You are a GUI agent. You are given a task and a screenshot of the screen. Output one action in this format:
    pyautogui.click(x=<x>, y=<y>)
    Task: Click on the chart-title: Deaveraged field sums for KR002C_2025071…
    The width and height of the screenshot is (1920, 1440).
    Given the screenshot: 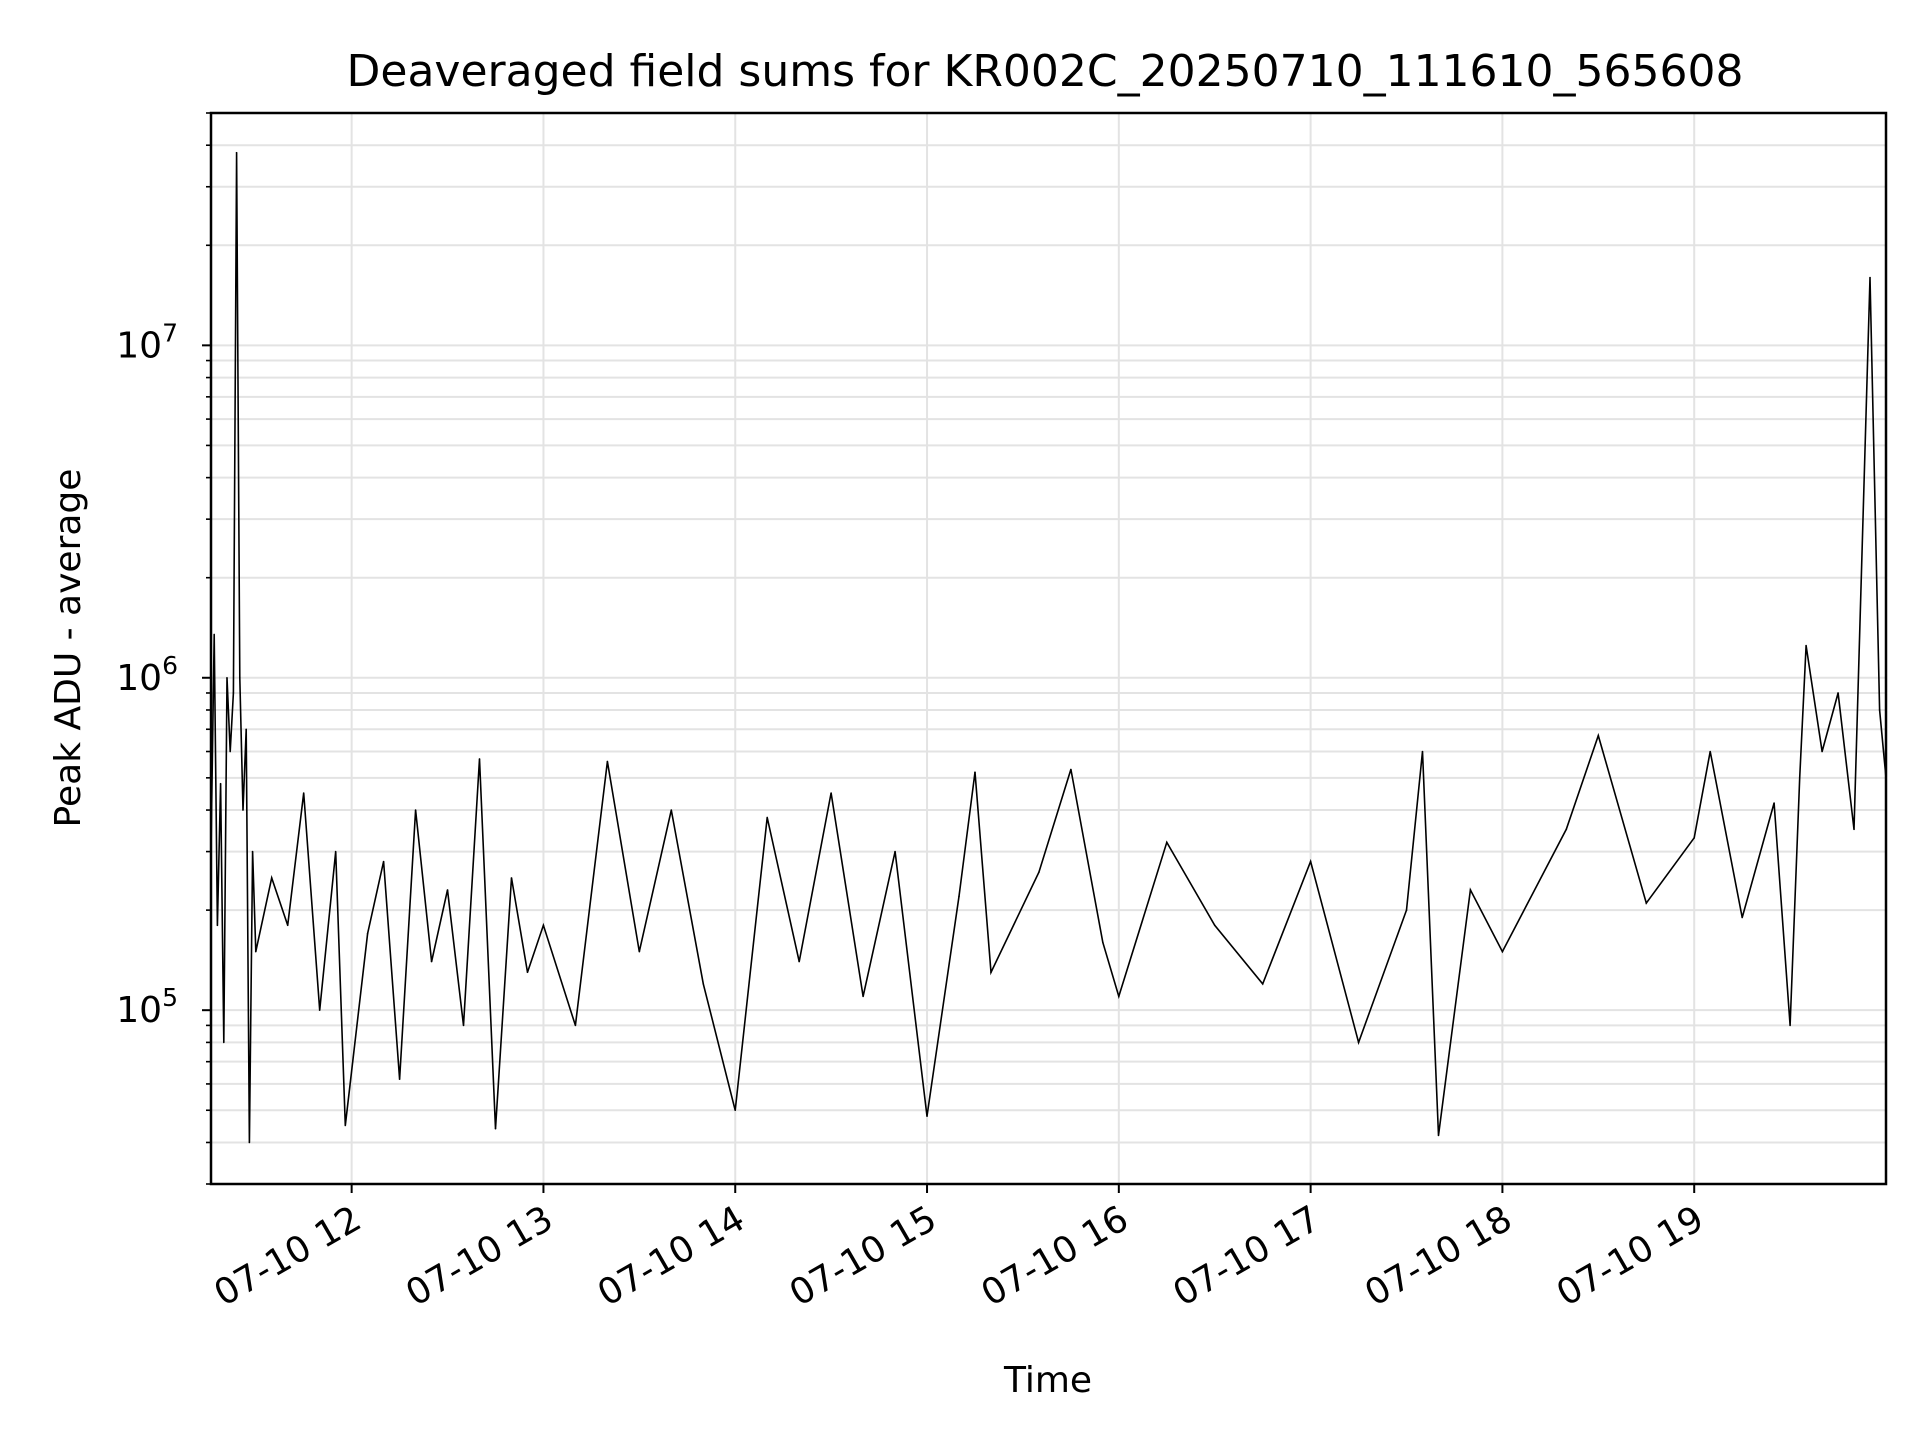 What is the action you would take?
    pyautogui.click(x=1045, y=71)
    